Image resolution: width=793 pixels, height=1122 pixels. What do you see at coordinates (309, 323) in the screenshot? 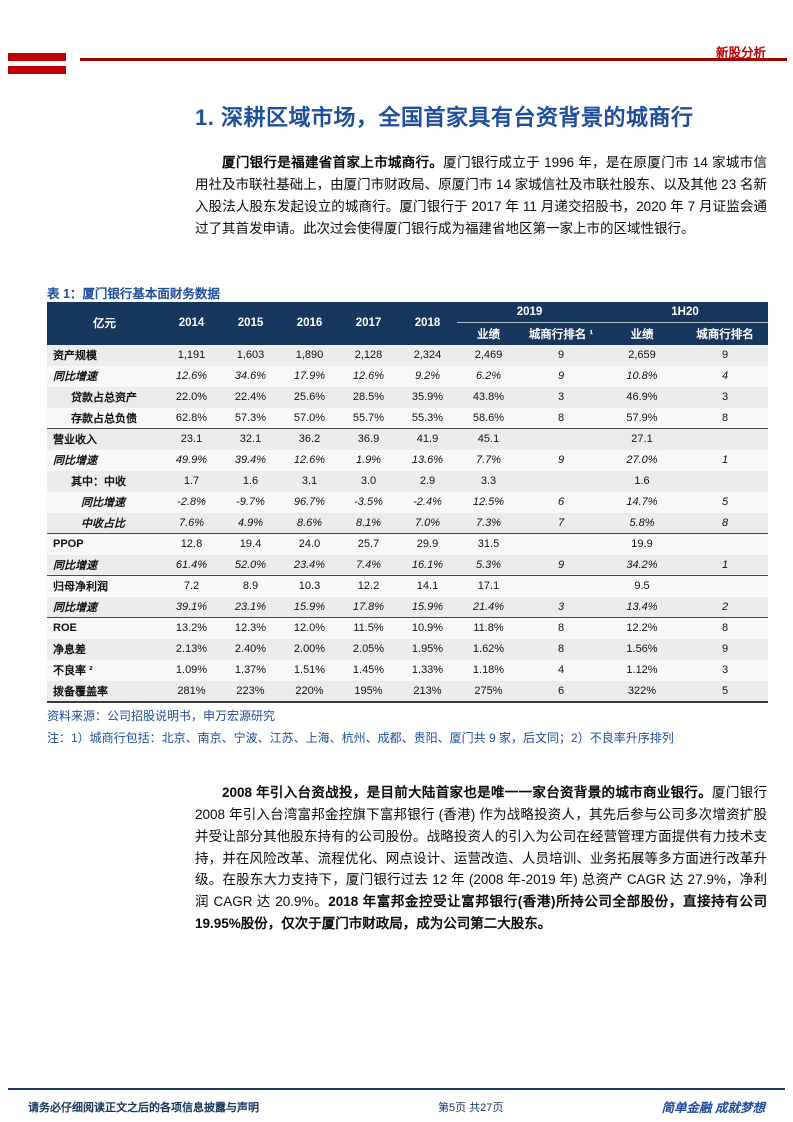
I see `year-header-cell: 2016` at bounding box center [309, 323].